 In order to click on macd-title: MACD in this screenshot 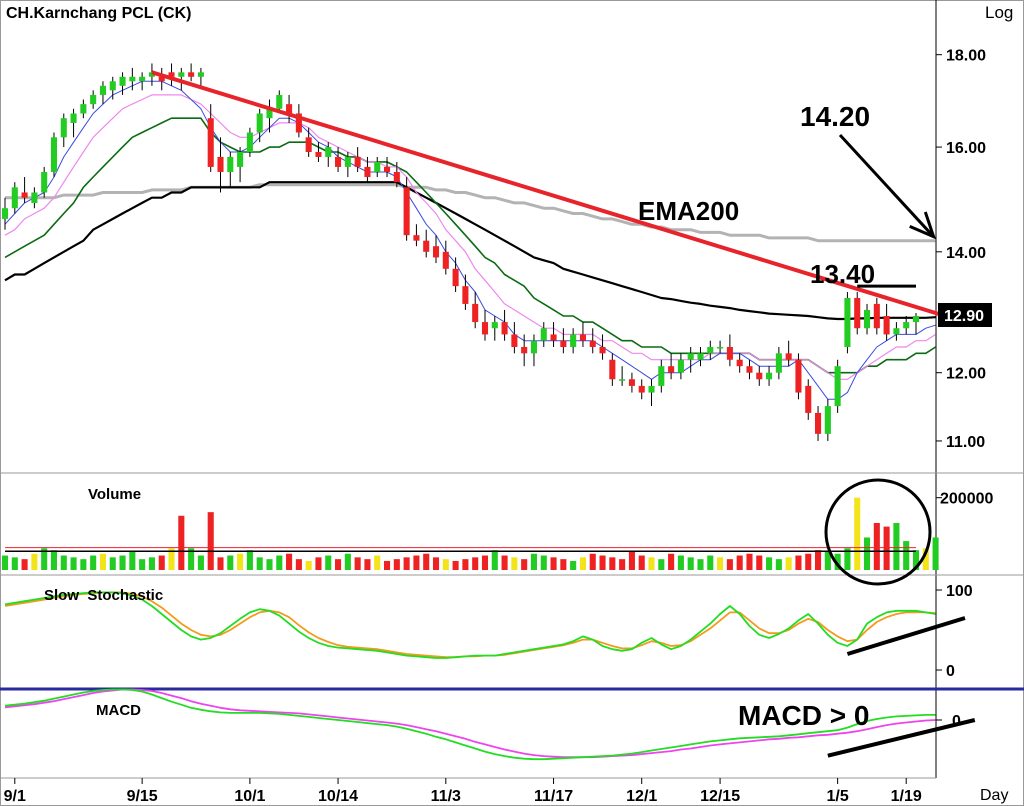, I will do `click(118, 710)`.